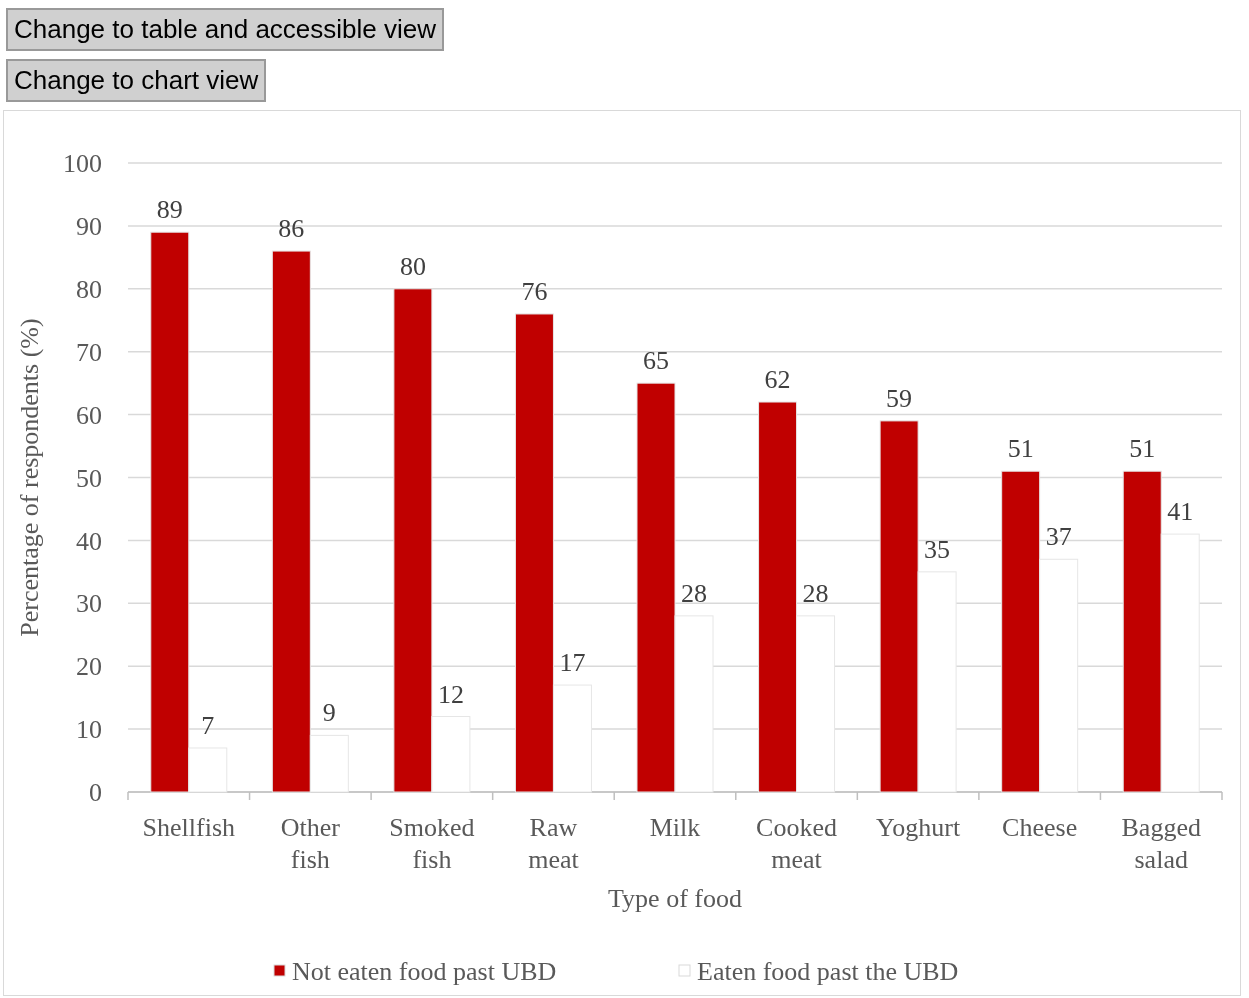  I want to click on y-tick-label: 30, so click(89, 604).